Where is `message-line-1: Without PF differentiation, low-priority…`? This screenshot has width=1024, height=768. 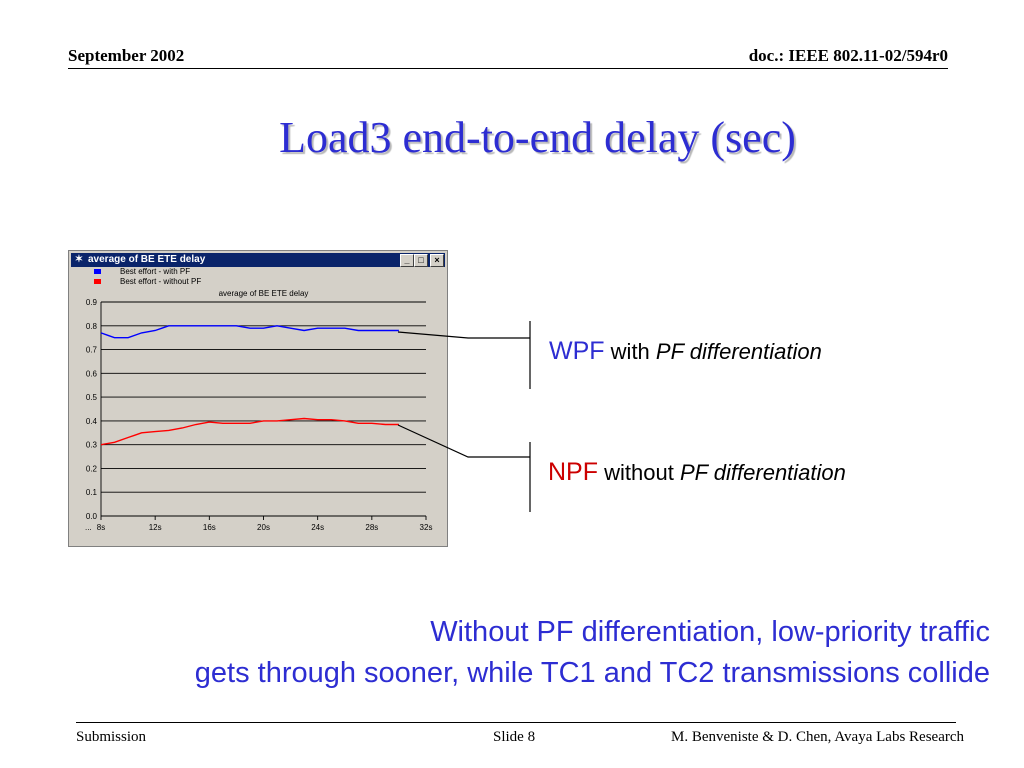 message-line-1: Without PF differentiation, low-priority… is located at coordinates (710, 632).